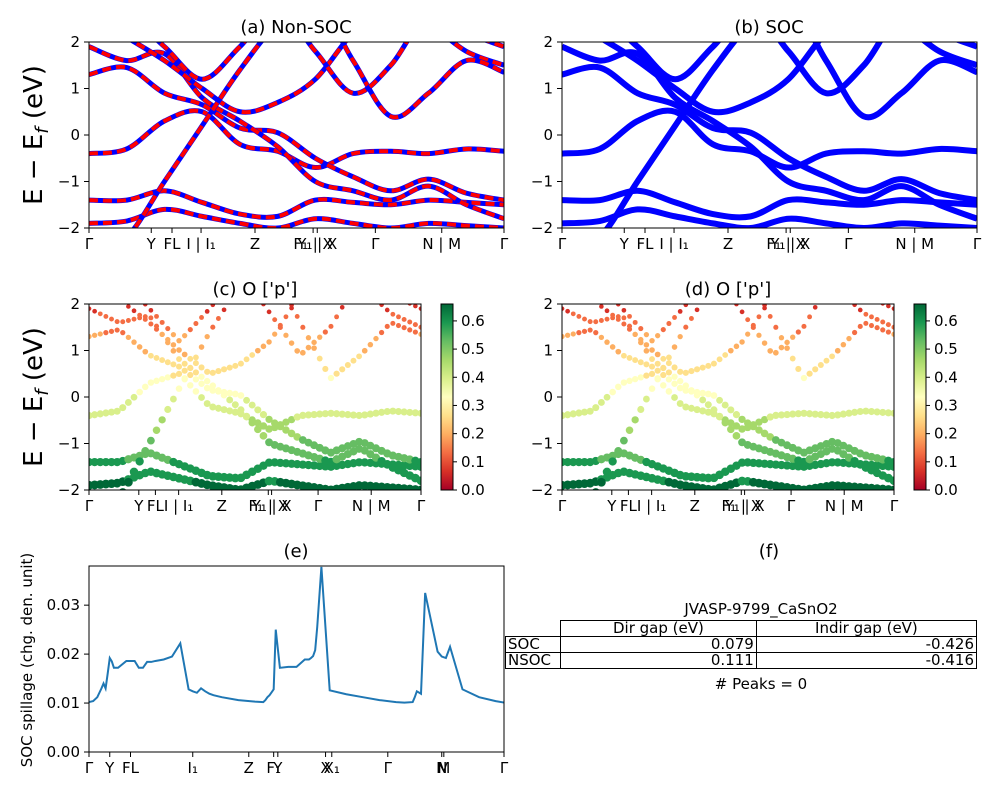 This screenshot has height=800, width=1000. I want to click on panel-e-xtick-label: N, so click(441, 768).